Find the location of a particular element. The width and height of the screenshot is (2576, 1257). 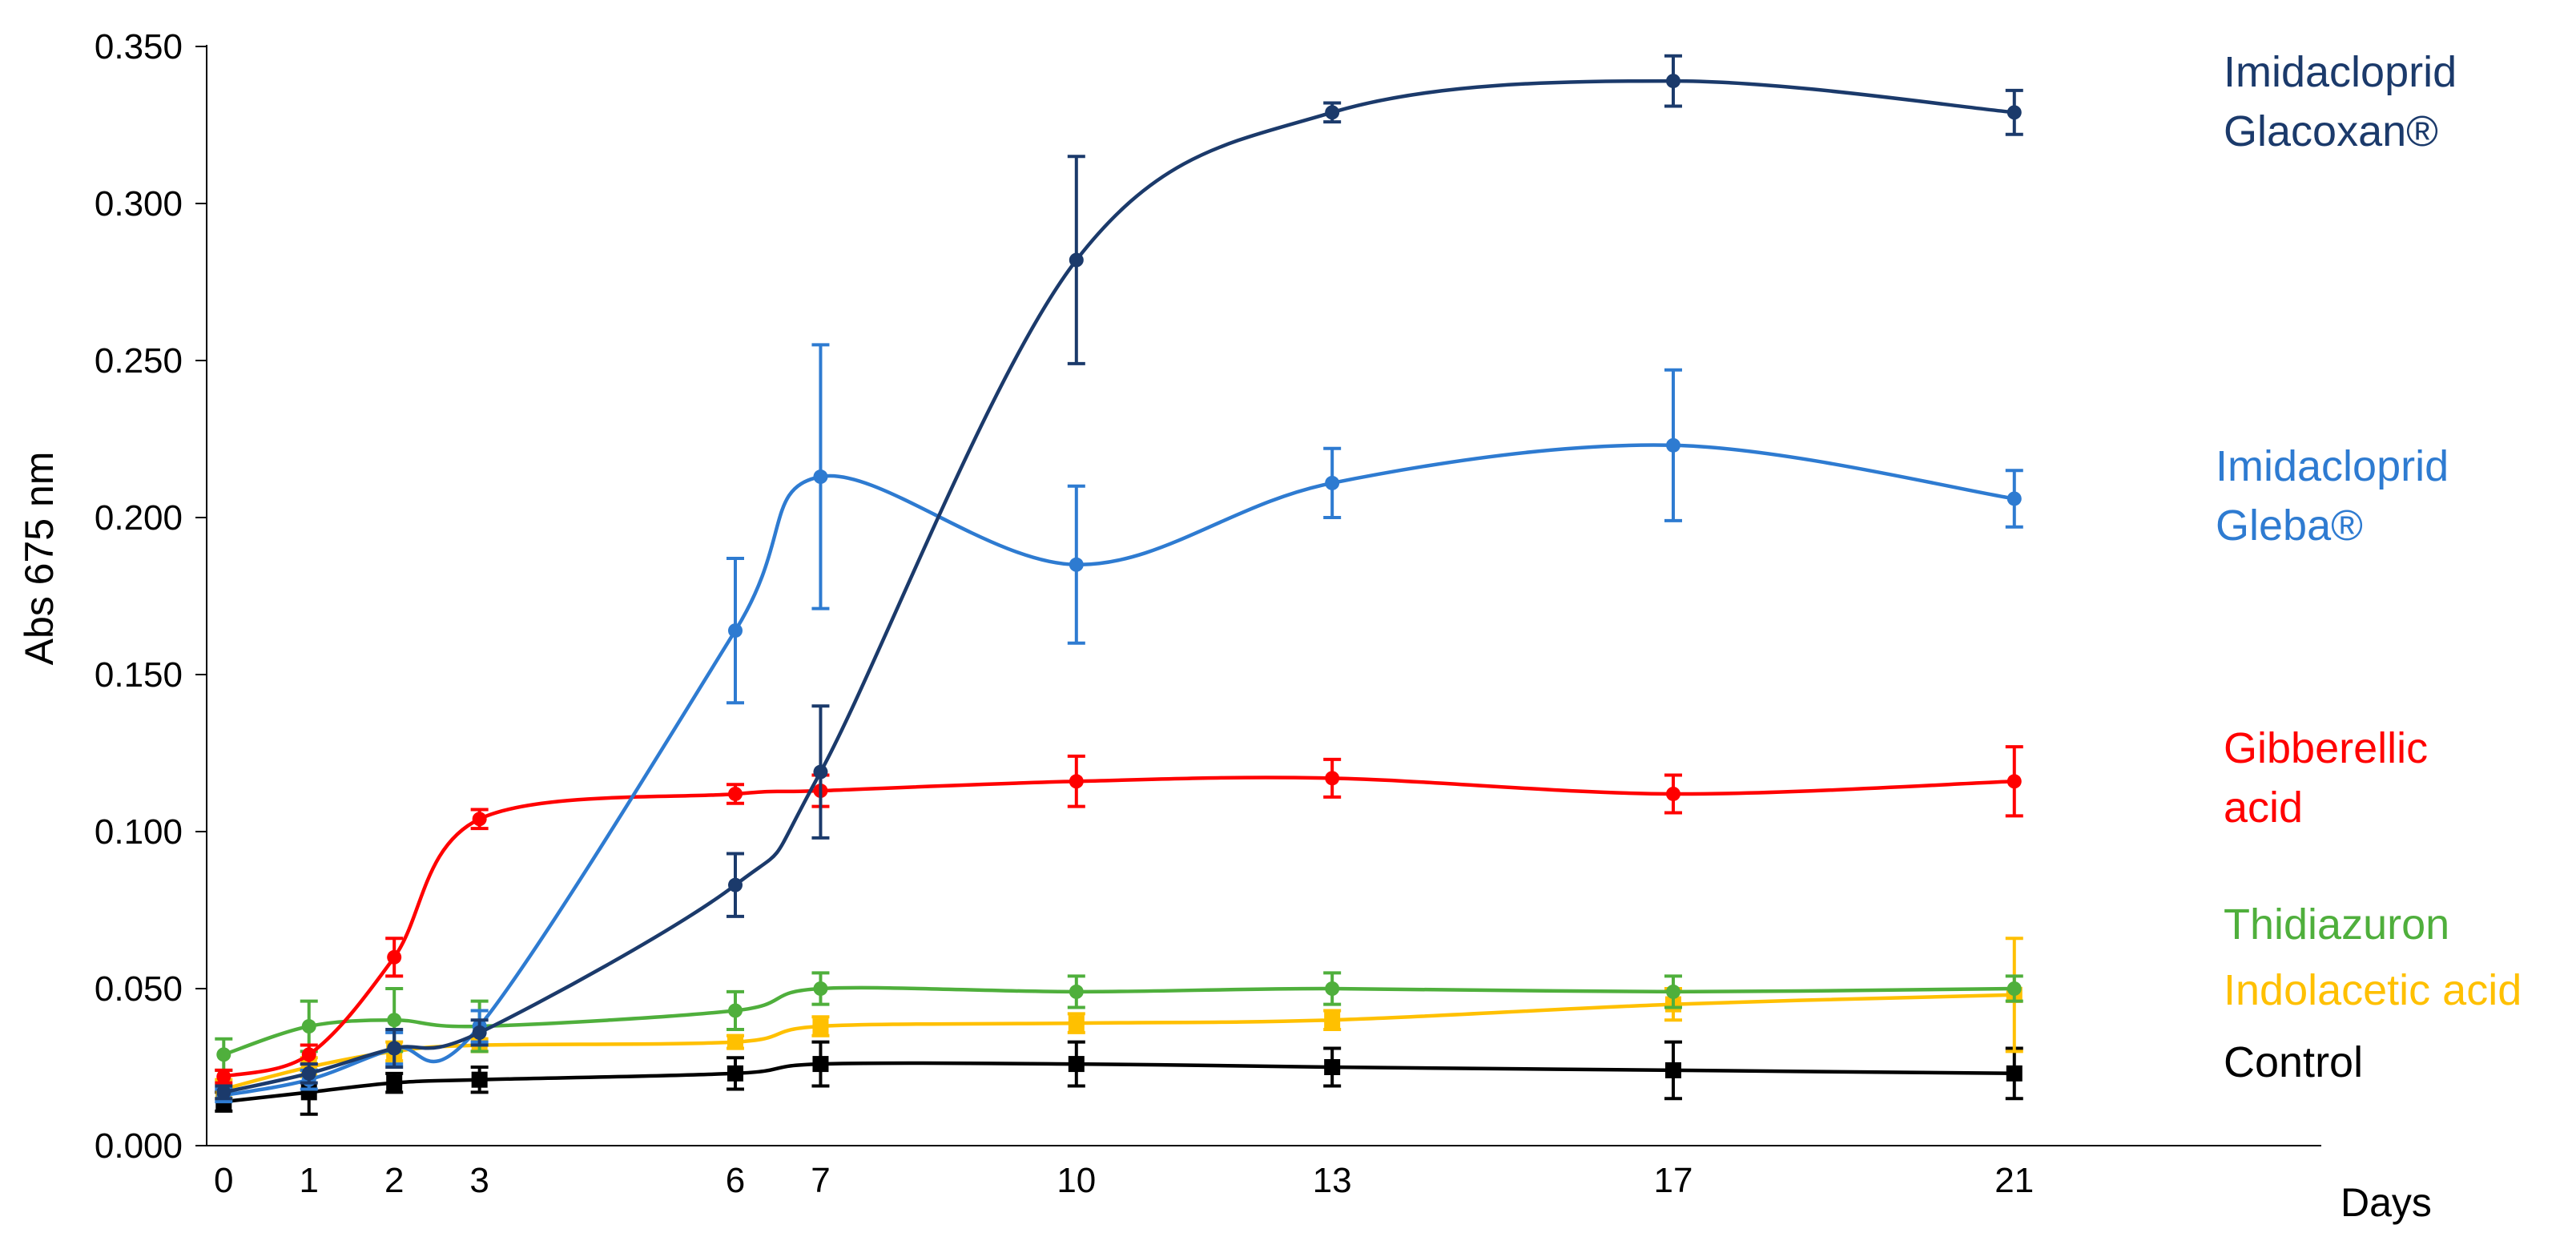

x-tick-label: 21 is located at coordinates (2014, 1180).